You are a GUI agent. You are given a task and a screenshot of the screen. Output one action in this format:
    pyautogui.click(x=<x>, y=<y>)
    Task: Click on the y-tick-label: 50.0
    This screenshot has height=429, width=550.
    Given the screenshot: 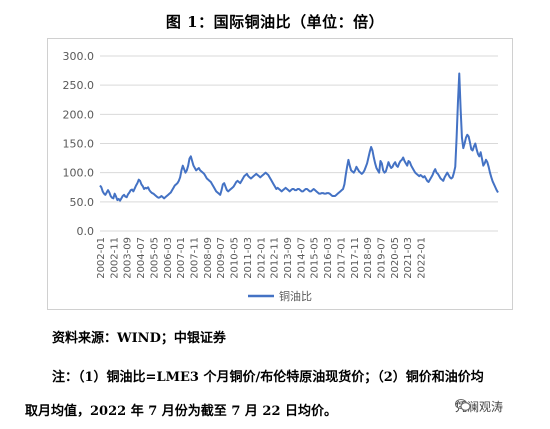 What is the action you would take?
    pyautogui.click(x=82, y=202)
    